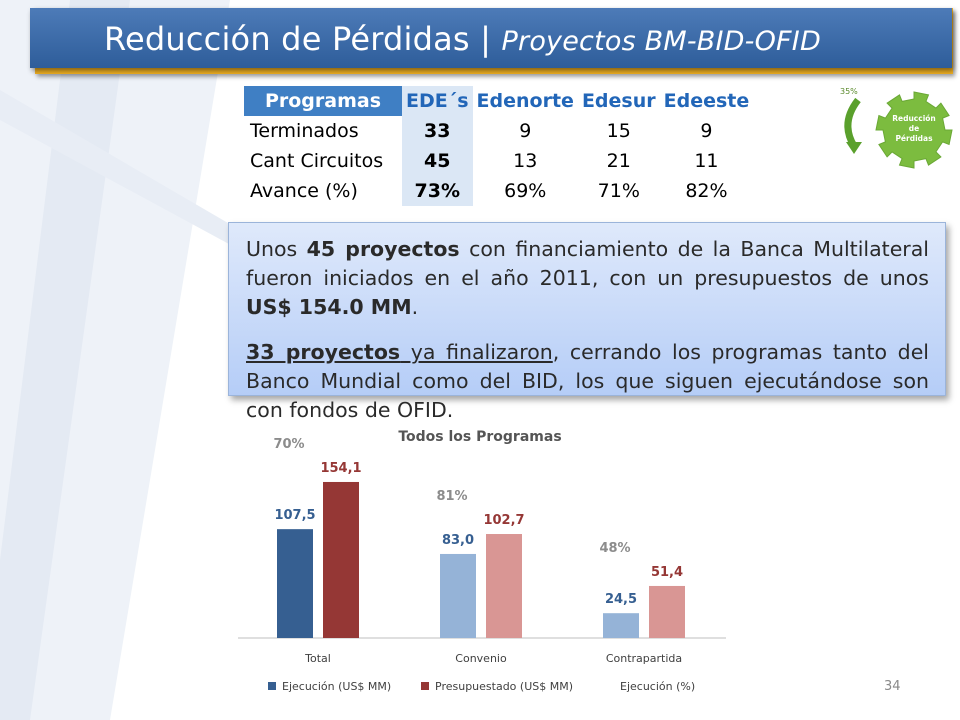 This screenshot has width=960, height=720. Describe the element at coordinates (525, 101) in the screenshot. I see `table-header-cell: Edenorte` at that location.